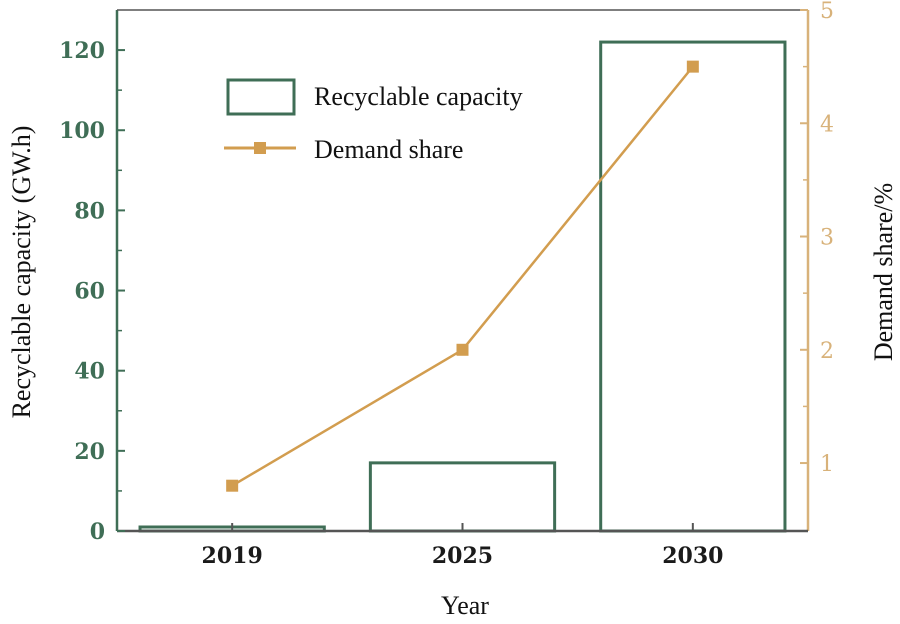 Image resolution: width=900 pixels, height=624 pixels. I want to click on y-left-tick-label: 0, so click(97, 532).